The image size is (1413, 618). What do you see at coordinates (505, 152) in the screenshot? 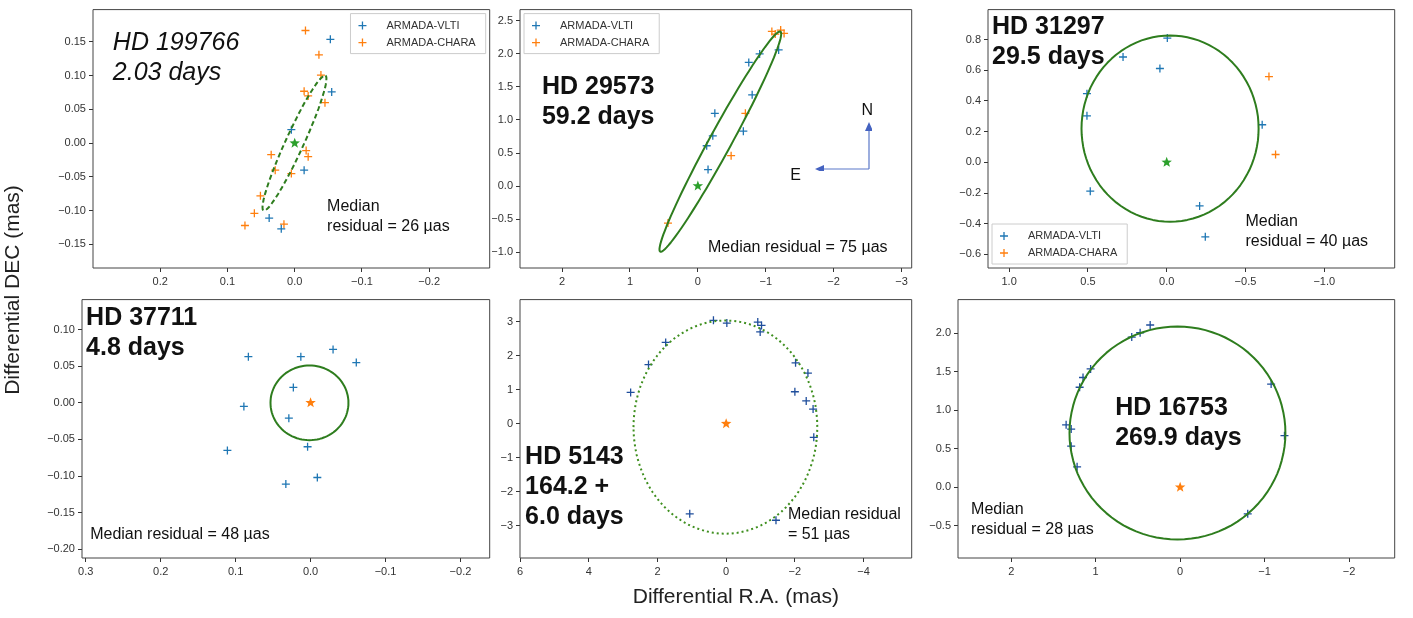
I see `y-tick-label: 0.5` at bounding box center [505, 152].